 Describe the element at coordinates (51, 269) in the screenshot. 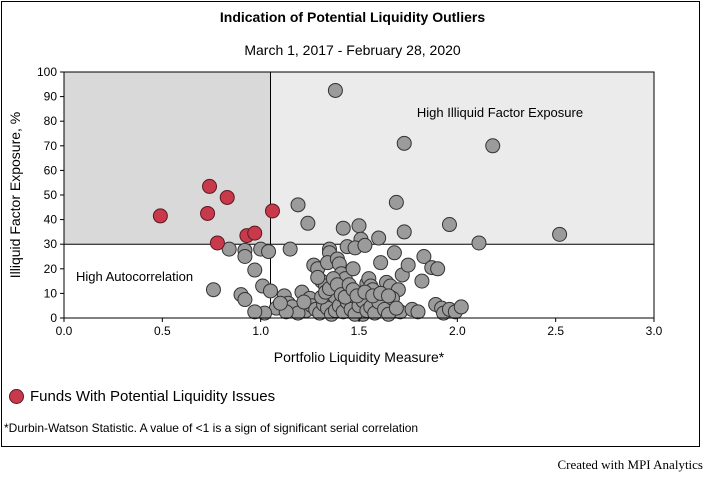

I see `y-tick-label: 20` at that location.